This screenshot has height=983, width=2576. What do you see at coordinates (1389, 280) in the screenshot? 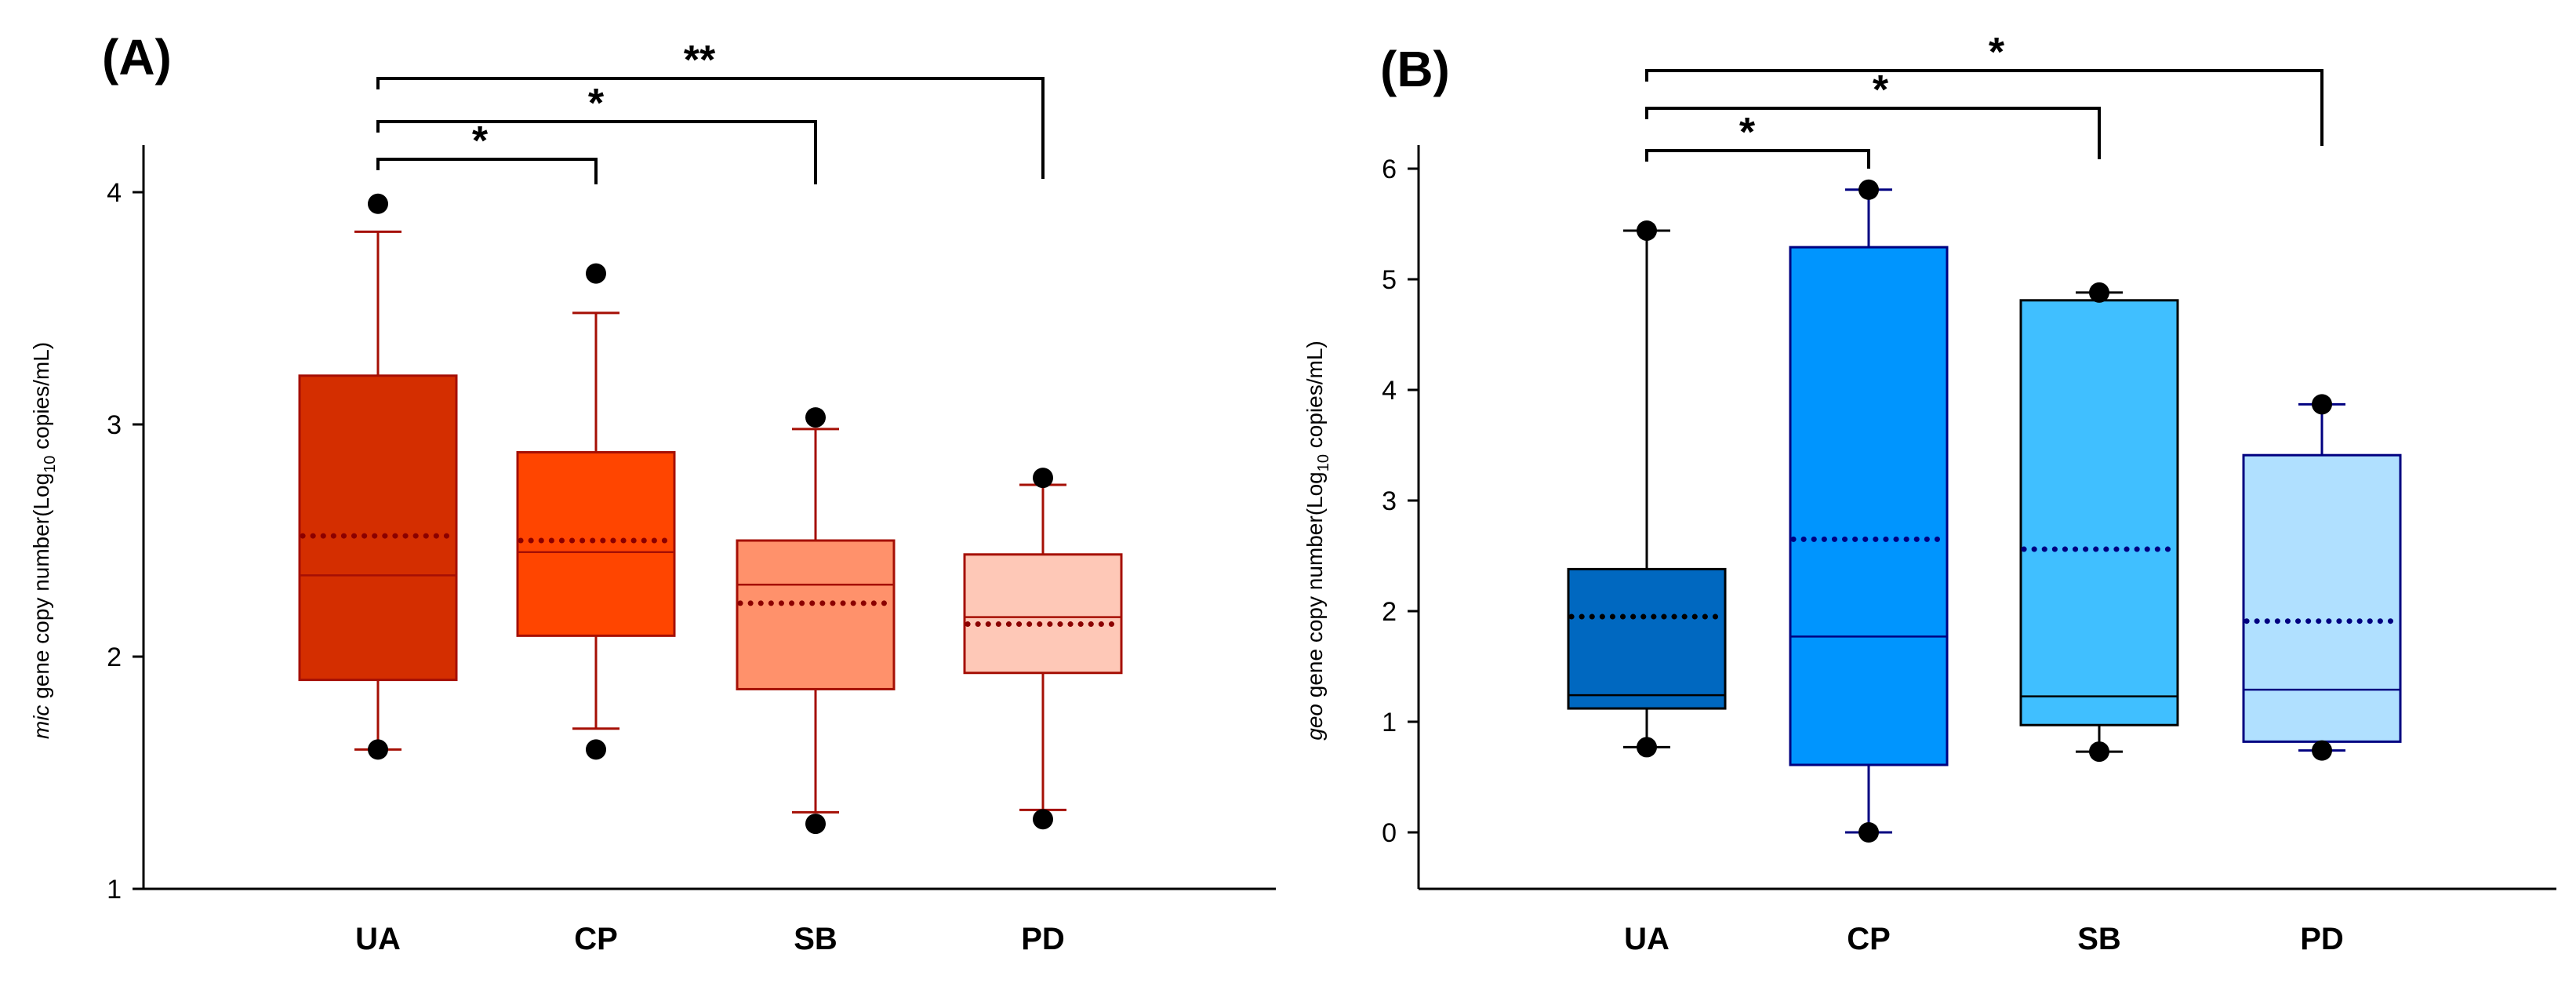
I see `y-tick-label: 5` at bounding box center [1389, 280].